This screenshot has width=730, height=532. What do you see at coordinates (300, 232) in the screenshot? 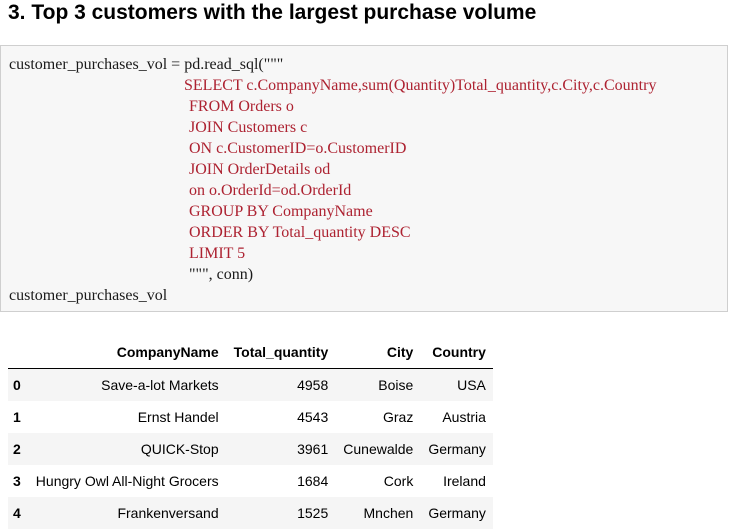
I see `code-line-sql: ORDER BY Total_quantity DESC` at bounding box center [300, 232].